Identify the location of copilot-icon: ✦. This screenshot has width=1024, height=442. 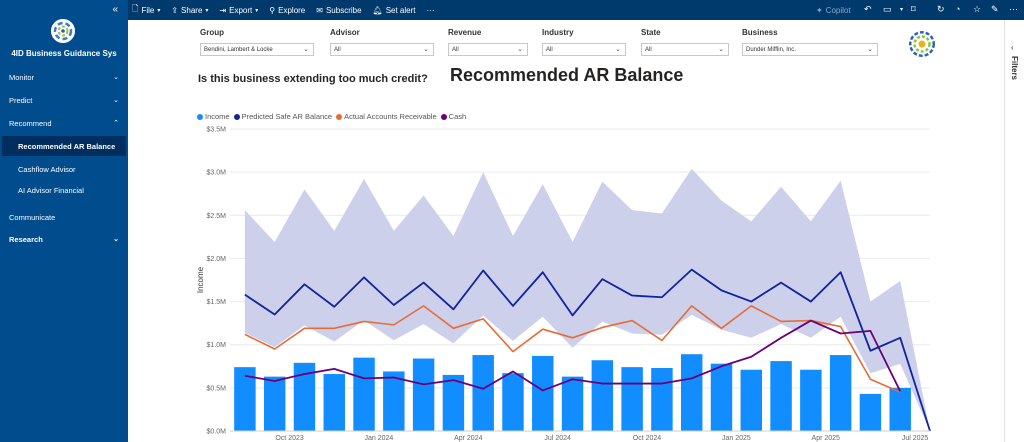
(819, 10).